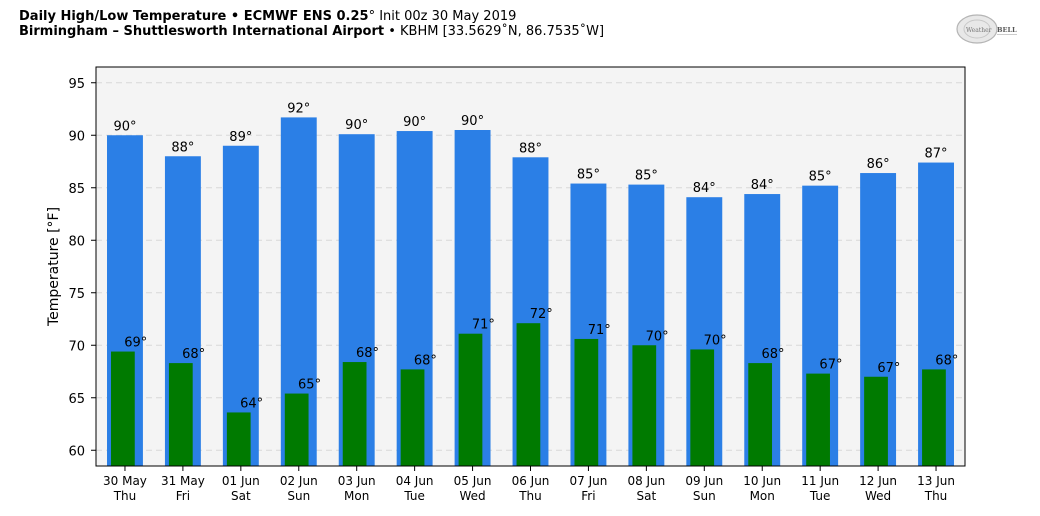 The height and width of the screenshot is (516, 1040). I want to click on x-tick-date: 04 Jun, so click(415, 481).